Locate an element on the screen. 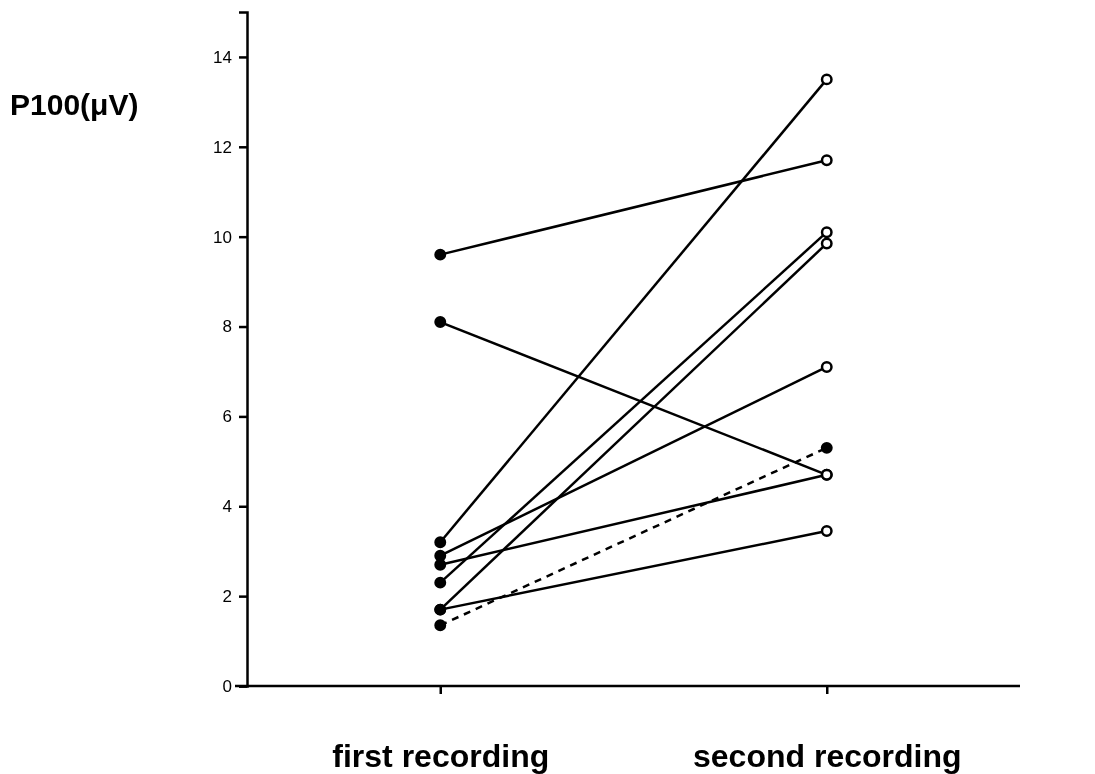 This screenshot has height=774, width=1095. y-tick-label: 0 is located at coordinates (227, 686).